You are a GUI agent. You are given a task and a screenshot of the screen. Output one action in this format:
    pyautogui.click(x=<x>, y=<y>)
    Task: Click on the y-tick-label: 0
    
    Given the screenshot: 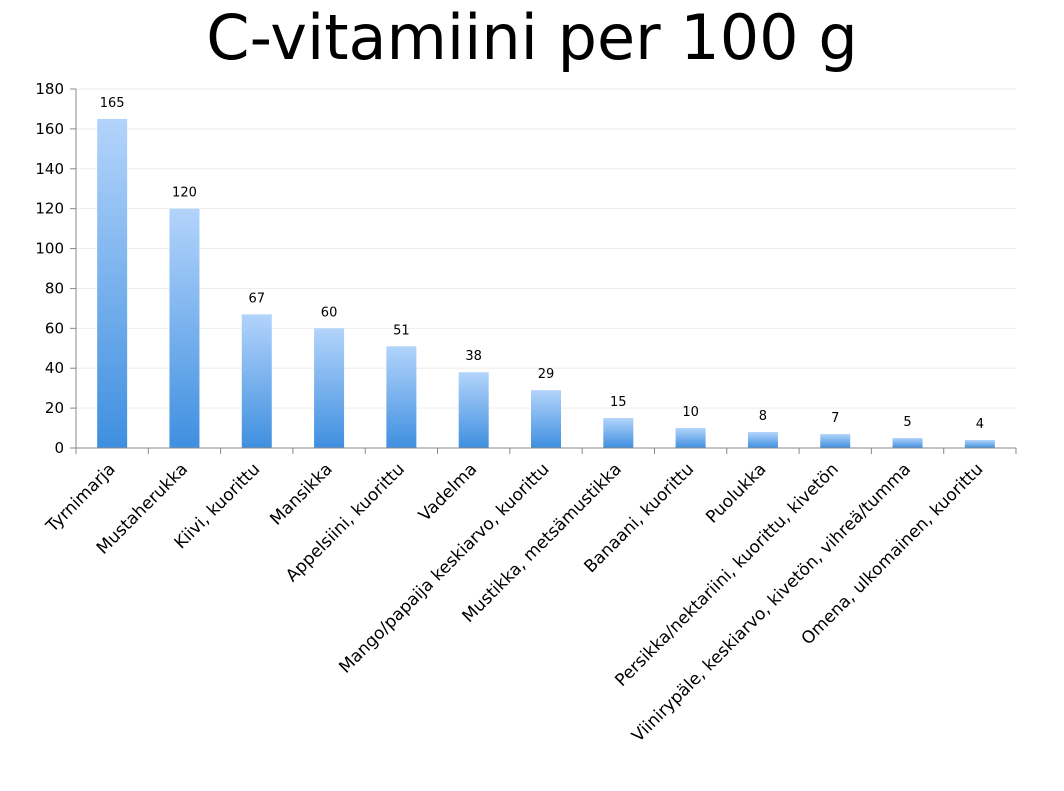 What is the action you would take?
    pyautogui.click(x=59, y=448)
    